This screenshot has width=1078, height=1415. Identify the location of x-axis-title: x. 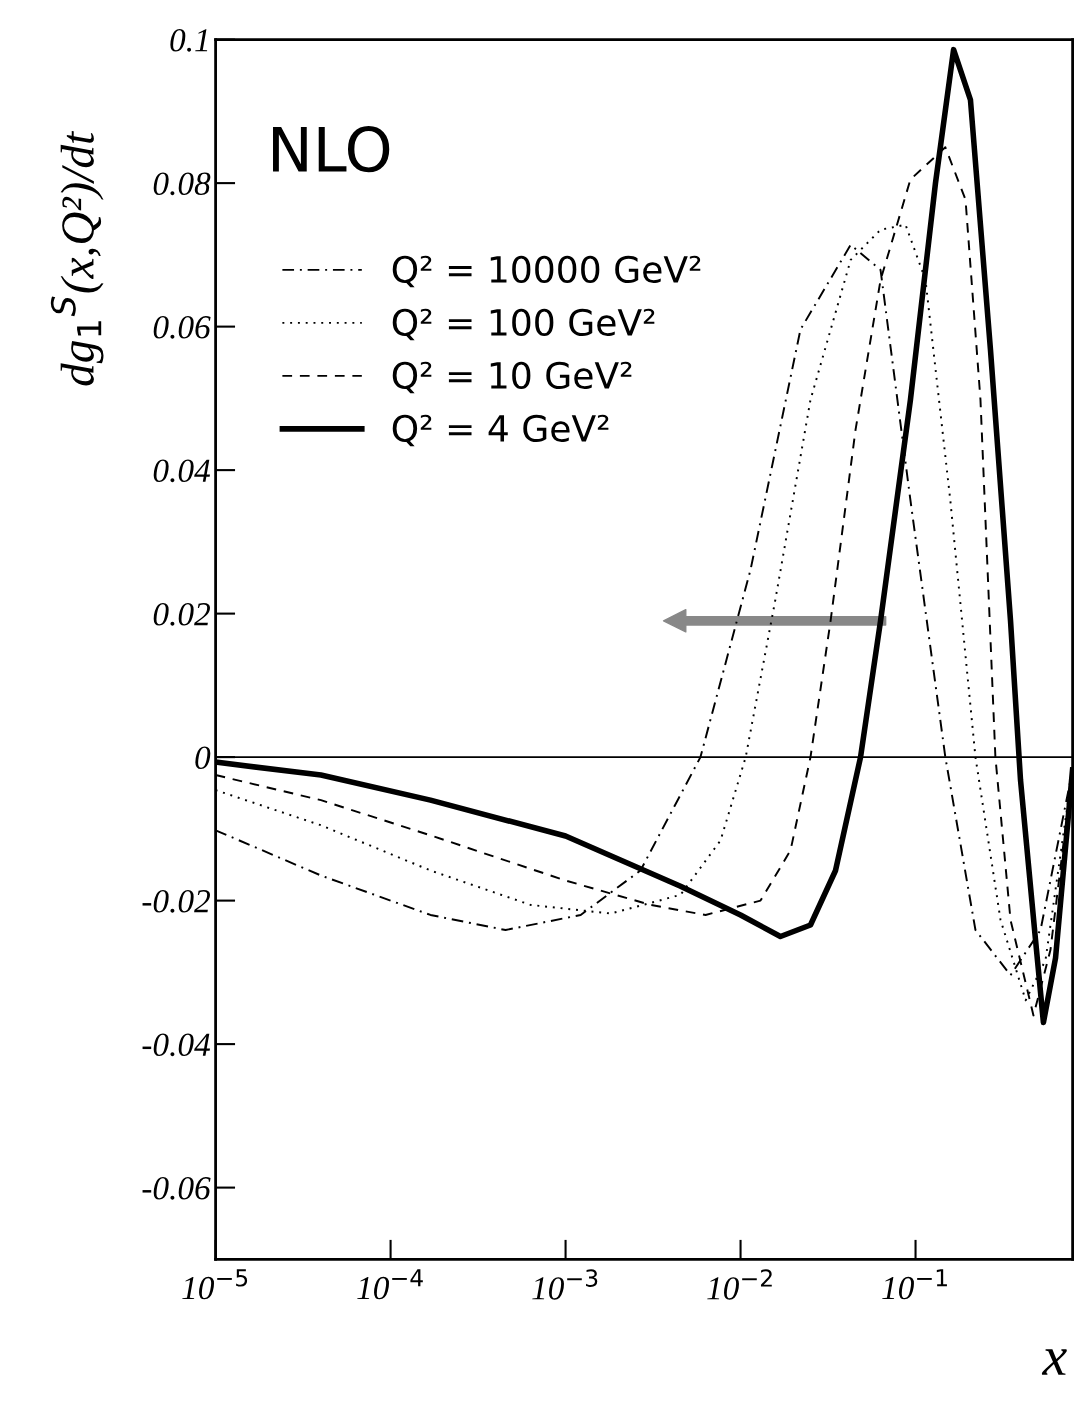
(1054, 1362).